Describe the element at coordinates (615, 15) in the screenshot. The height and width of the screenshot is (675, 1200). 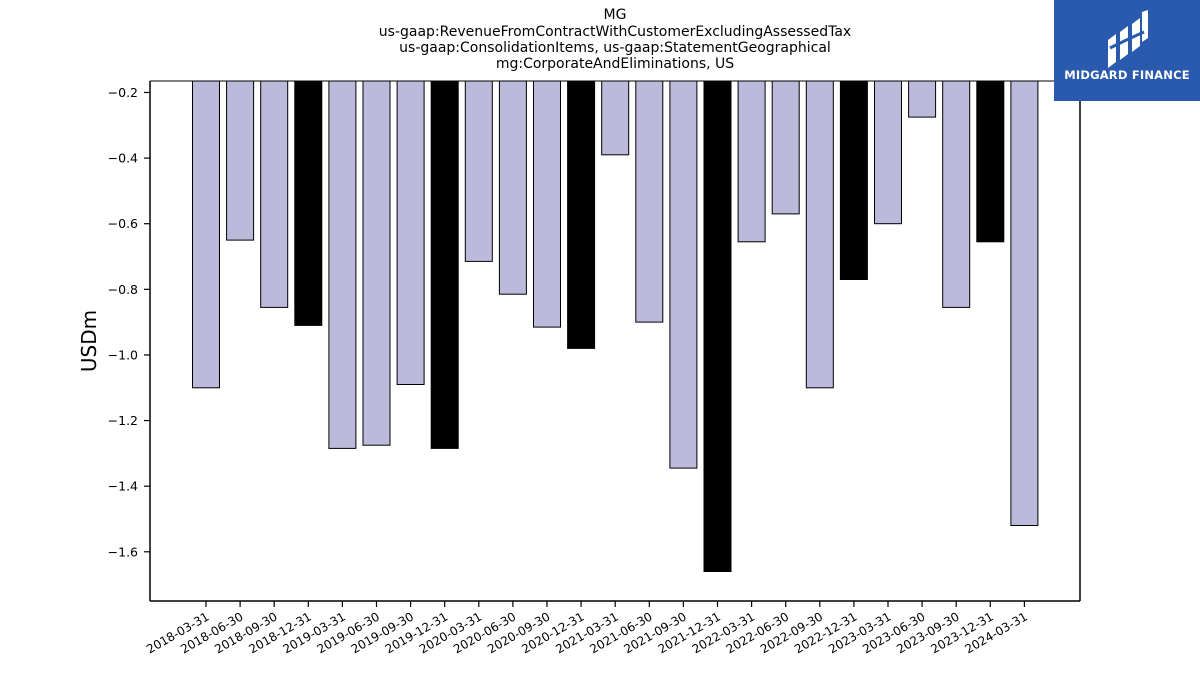
I see `chart-title-line-1: MG` at that location.